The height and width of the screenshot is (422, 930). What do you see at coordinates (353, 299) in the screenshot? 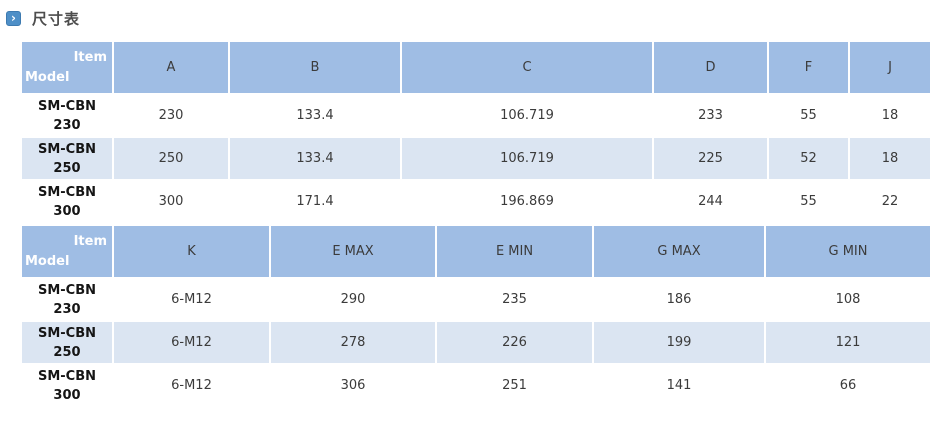
I see `value-cell: 290` at bounding box center [353, 299].